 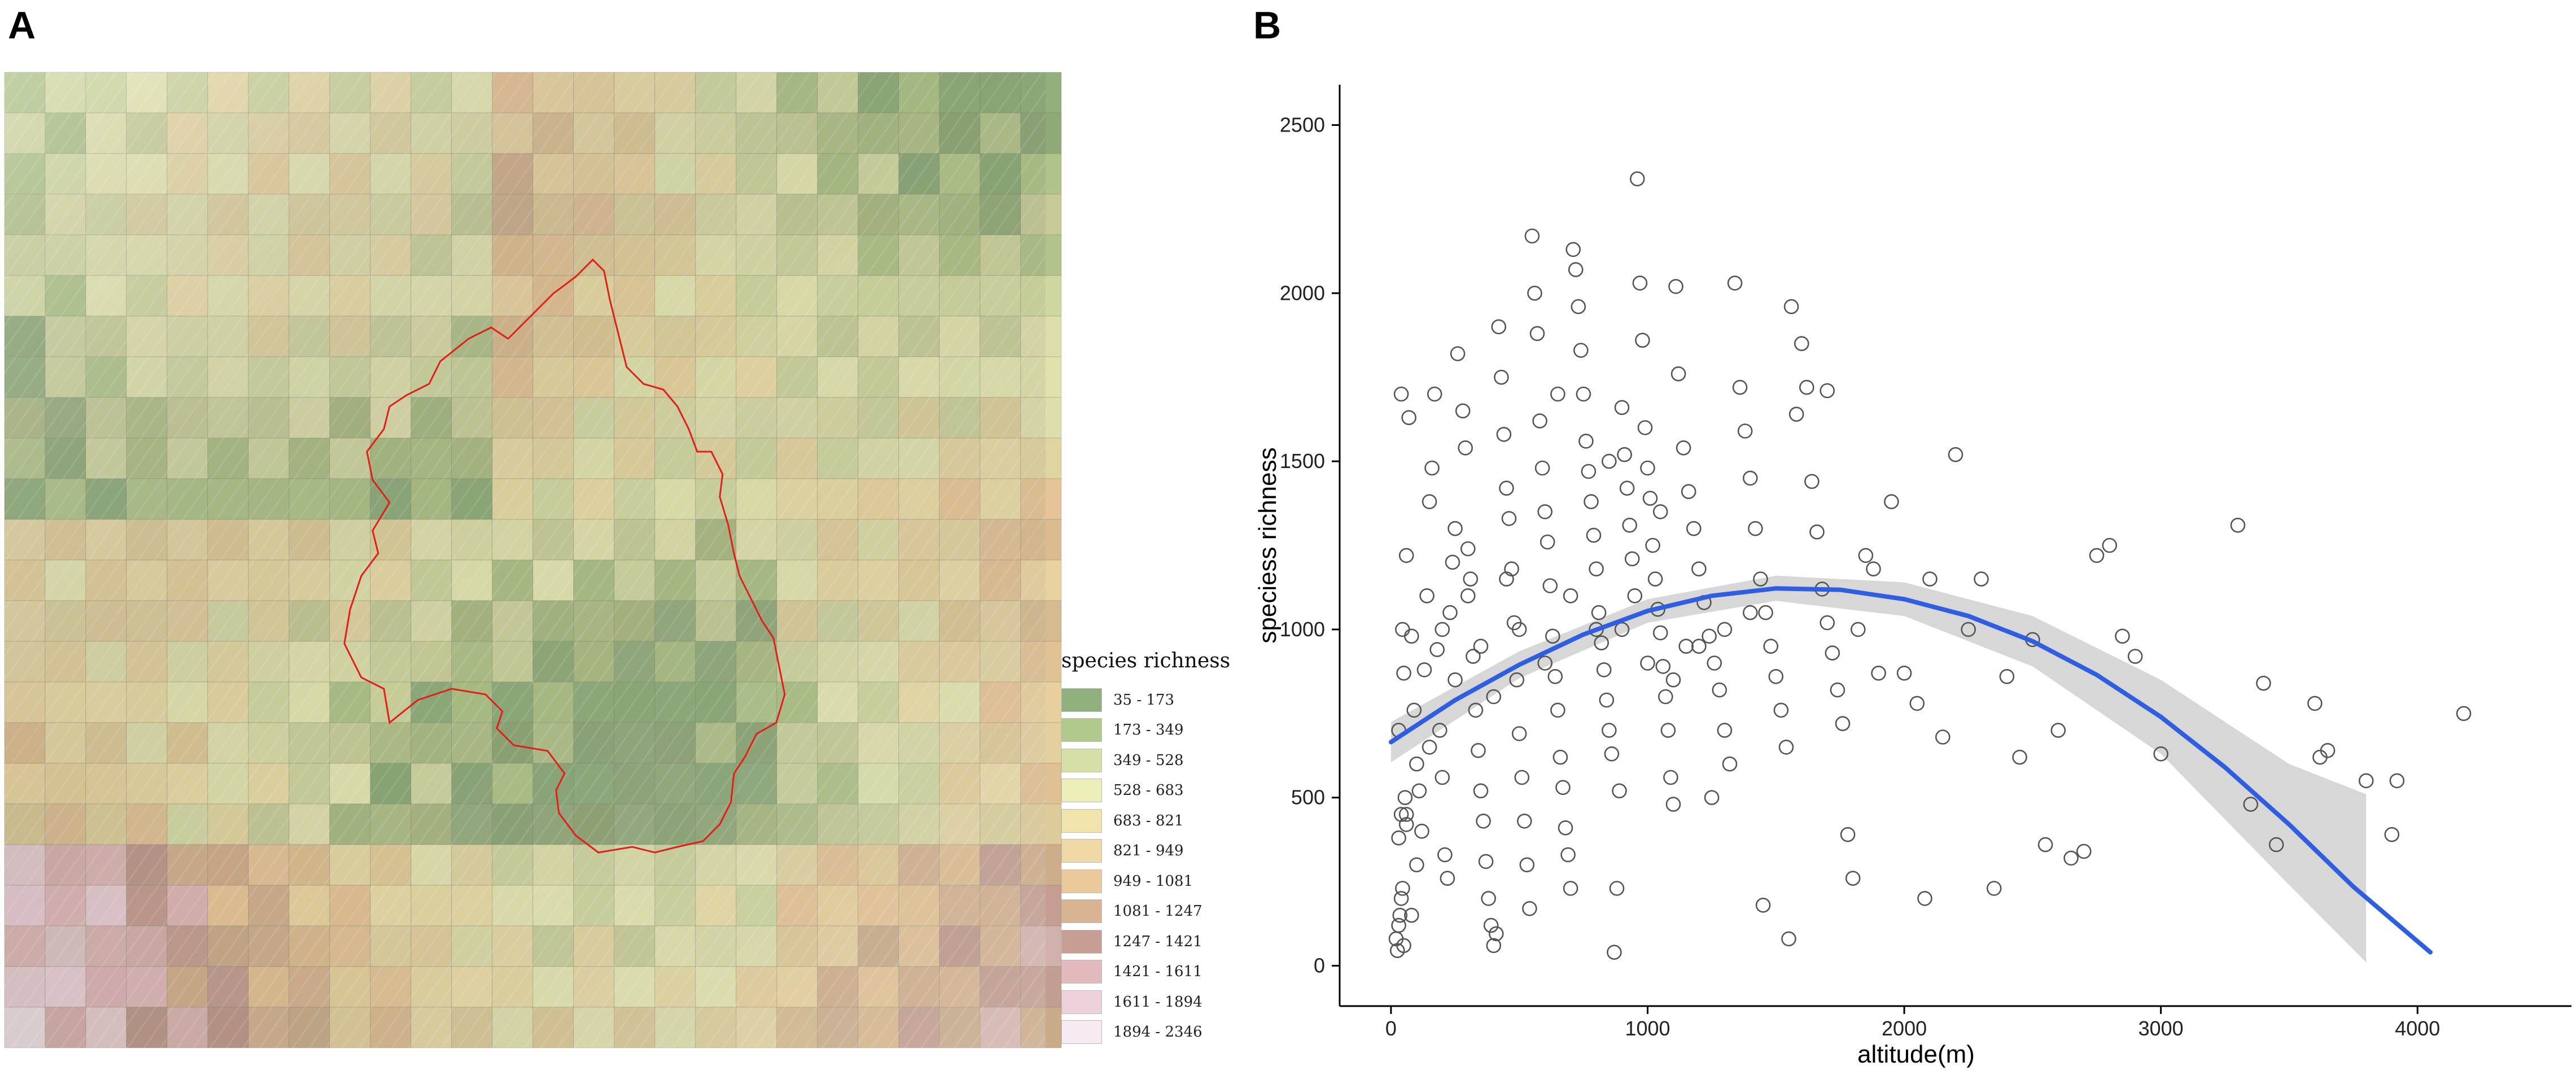 I want to click on fit-curve, so click(x=1910, y=770).